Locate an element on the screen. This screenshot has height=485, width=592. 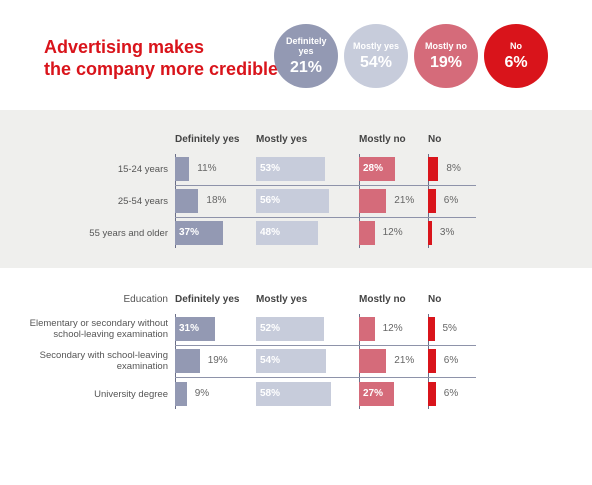
value-label-mostly-yes: 53% is located at coordinates (270, 168).